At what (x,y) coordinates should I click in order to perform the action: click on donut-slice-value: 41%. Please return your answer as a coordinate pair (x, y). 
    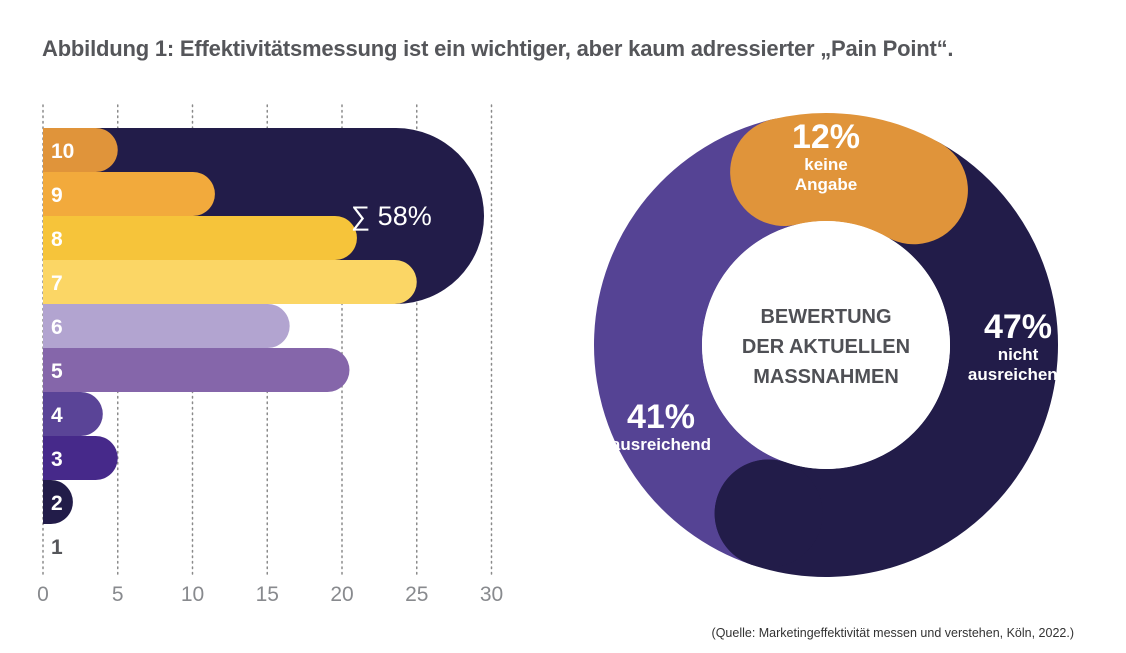
    Looking at the image, I should click on (661, 417).